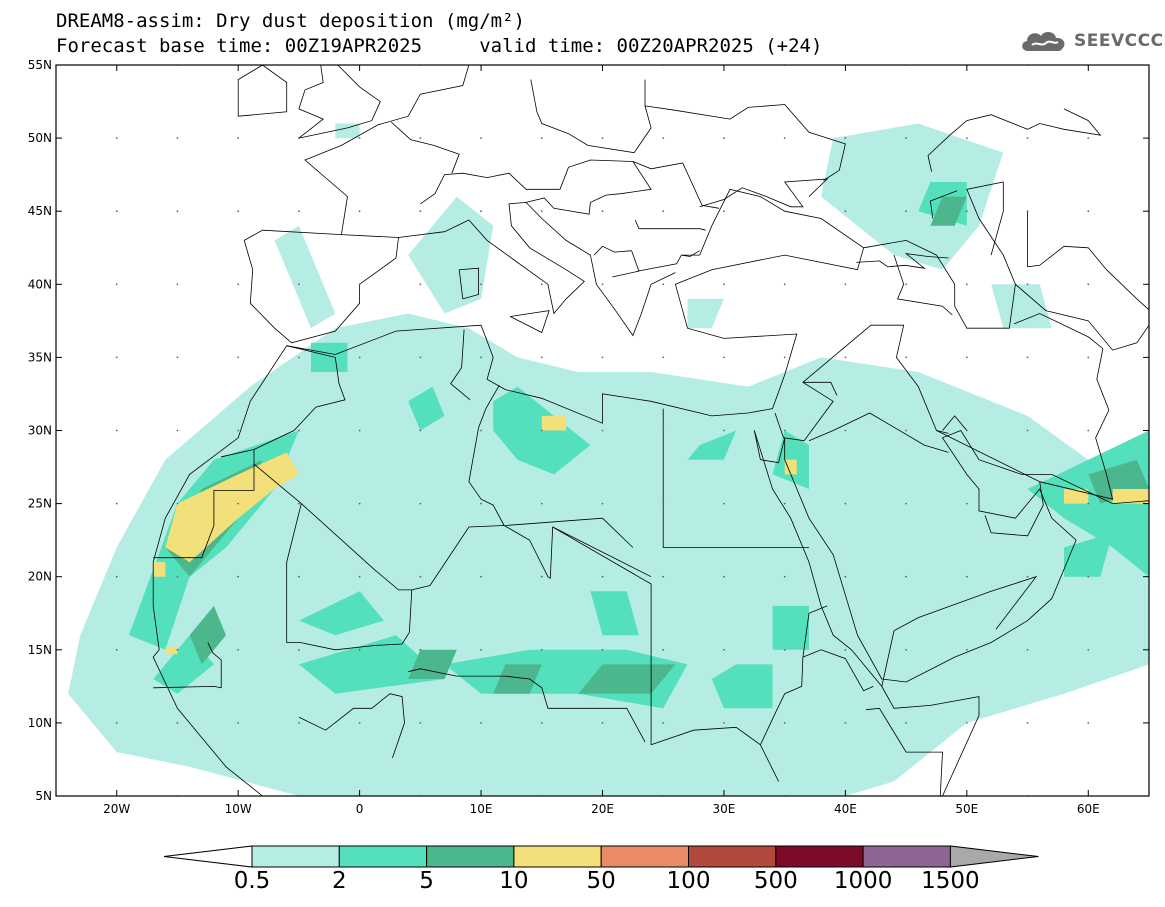 The height and width of the screenshot is (907, 1165). I want to click on seevccc-logo: SEEVCCC, so click(1091, 41).